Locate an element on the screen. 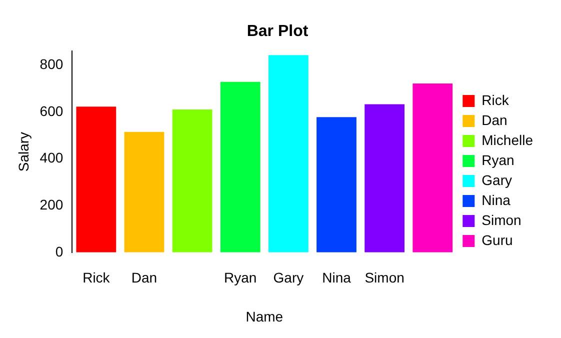 The width and height of the screenshot is (561, 338). legend-label: Guru is located at coordinates (497, 240).